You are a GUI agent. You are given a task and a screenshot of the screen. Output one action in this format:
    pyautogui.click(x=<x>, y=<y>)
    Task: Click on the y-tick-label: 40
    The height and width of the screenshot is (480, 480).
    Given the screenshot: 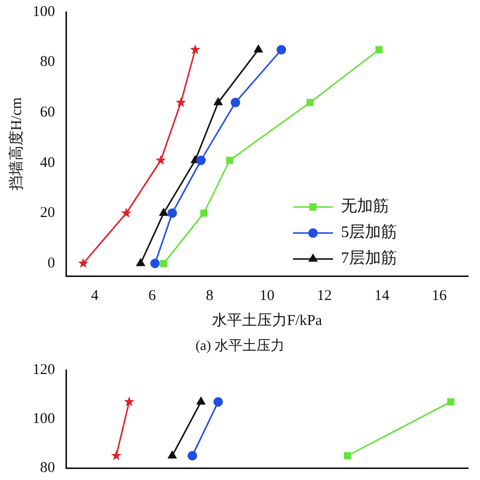 What is the action you would take?
    pyautogui.click(x=47, y=162)
    